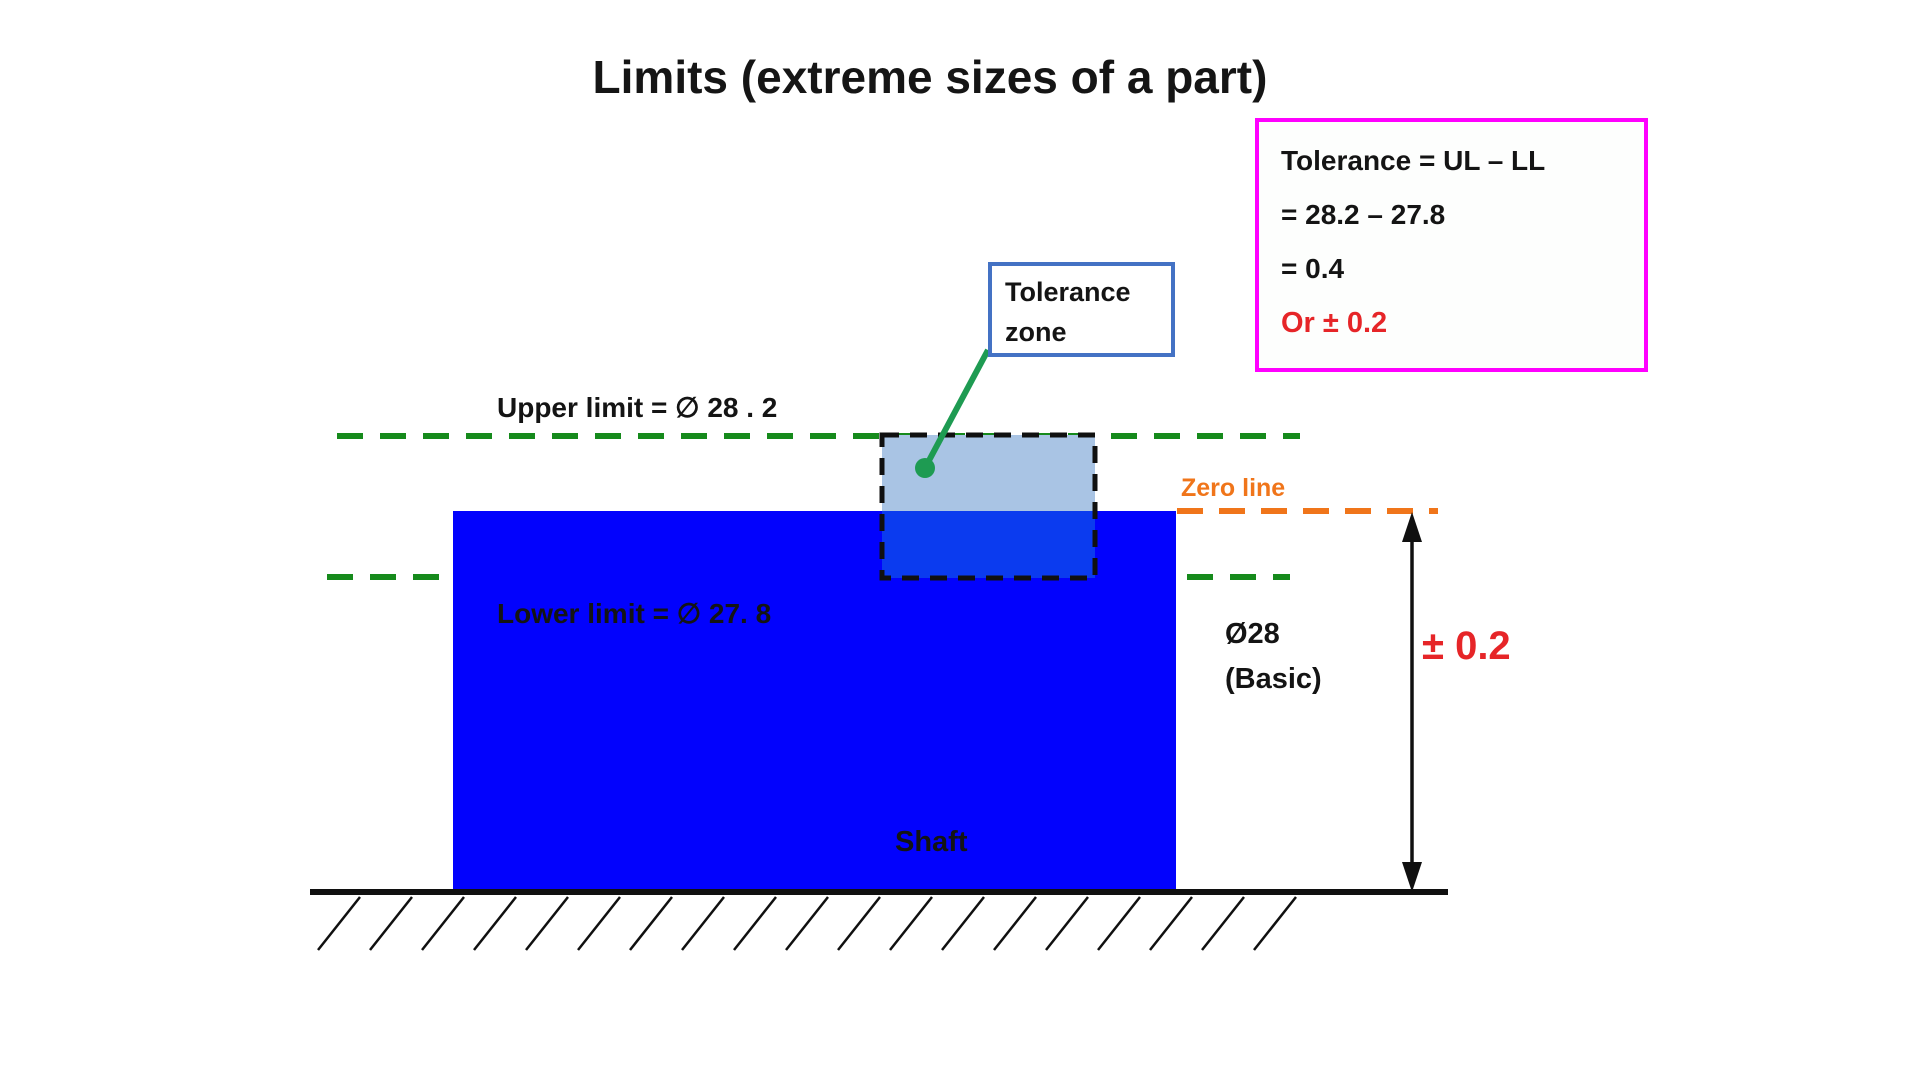 This screenshot has width=1920, height=1080. I want to click on dimension-arrow, so click(1412, 702).